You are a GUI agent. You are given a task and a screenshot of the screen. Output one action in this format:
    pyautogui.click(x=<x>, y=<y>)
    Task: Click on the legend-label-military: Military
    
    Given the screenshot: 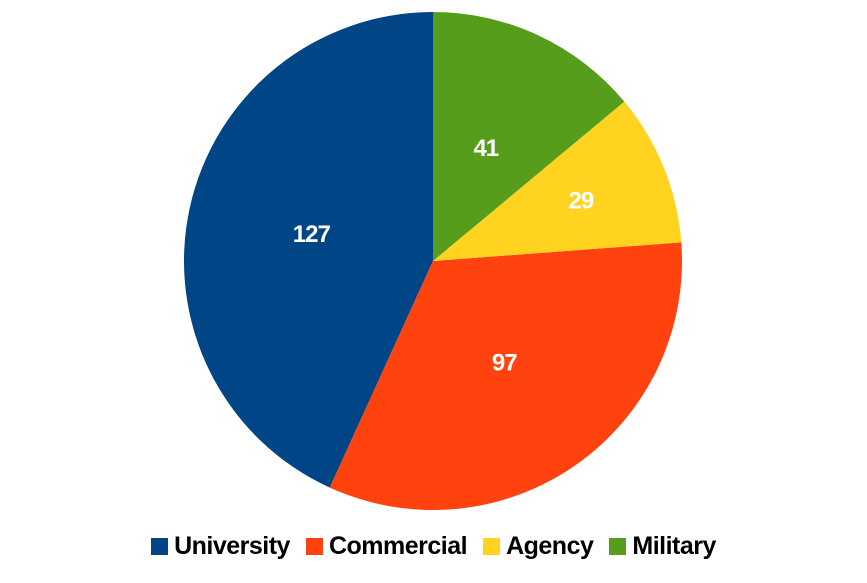 What is the action you would take?
    pyautogui.click(x=674, y=545)
    